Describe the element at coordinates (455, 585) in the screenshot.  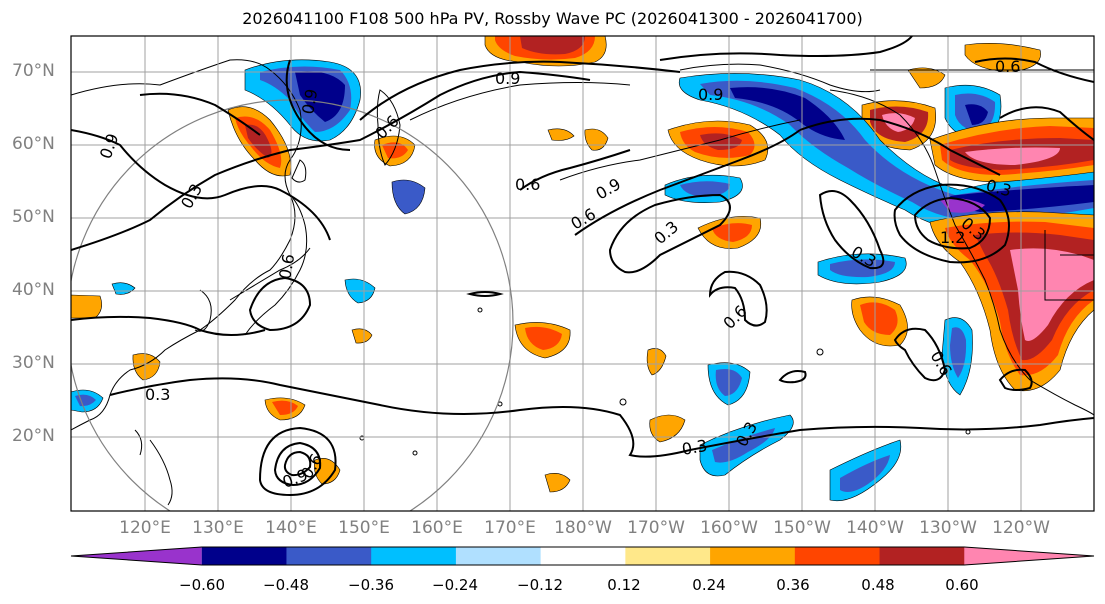
I see `colorbar-tick-label: −0.24` at that location.